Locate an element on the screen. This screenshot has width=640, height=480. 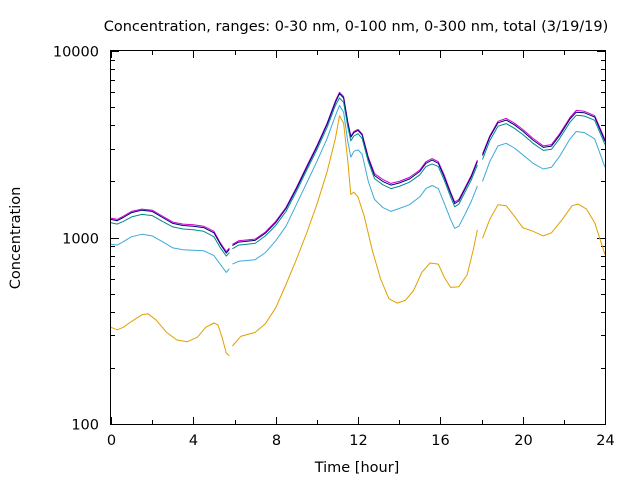
y-axis-label: Concentration is located at coordinates (16, 238).